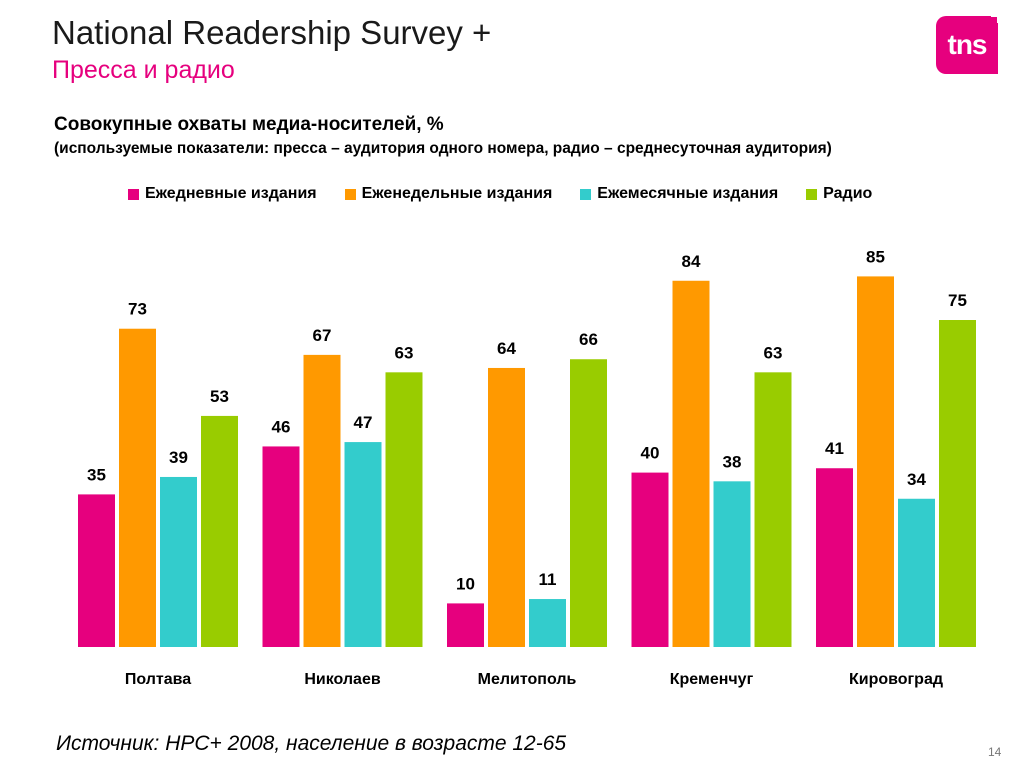  I want to click on category-label: Полтава, so click(158, 679).